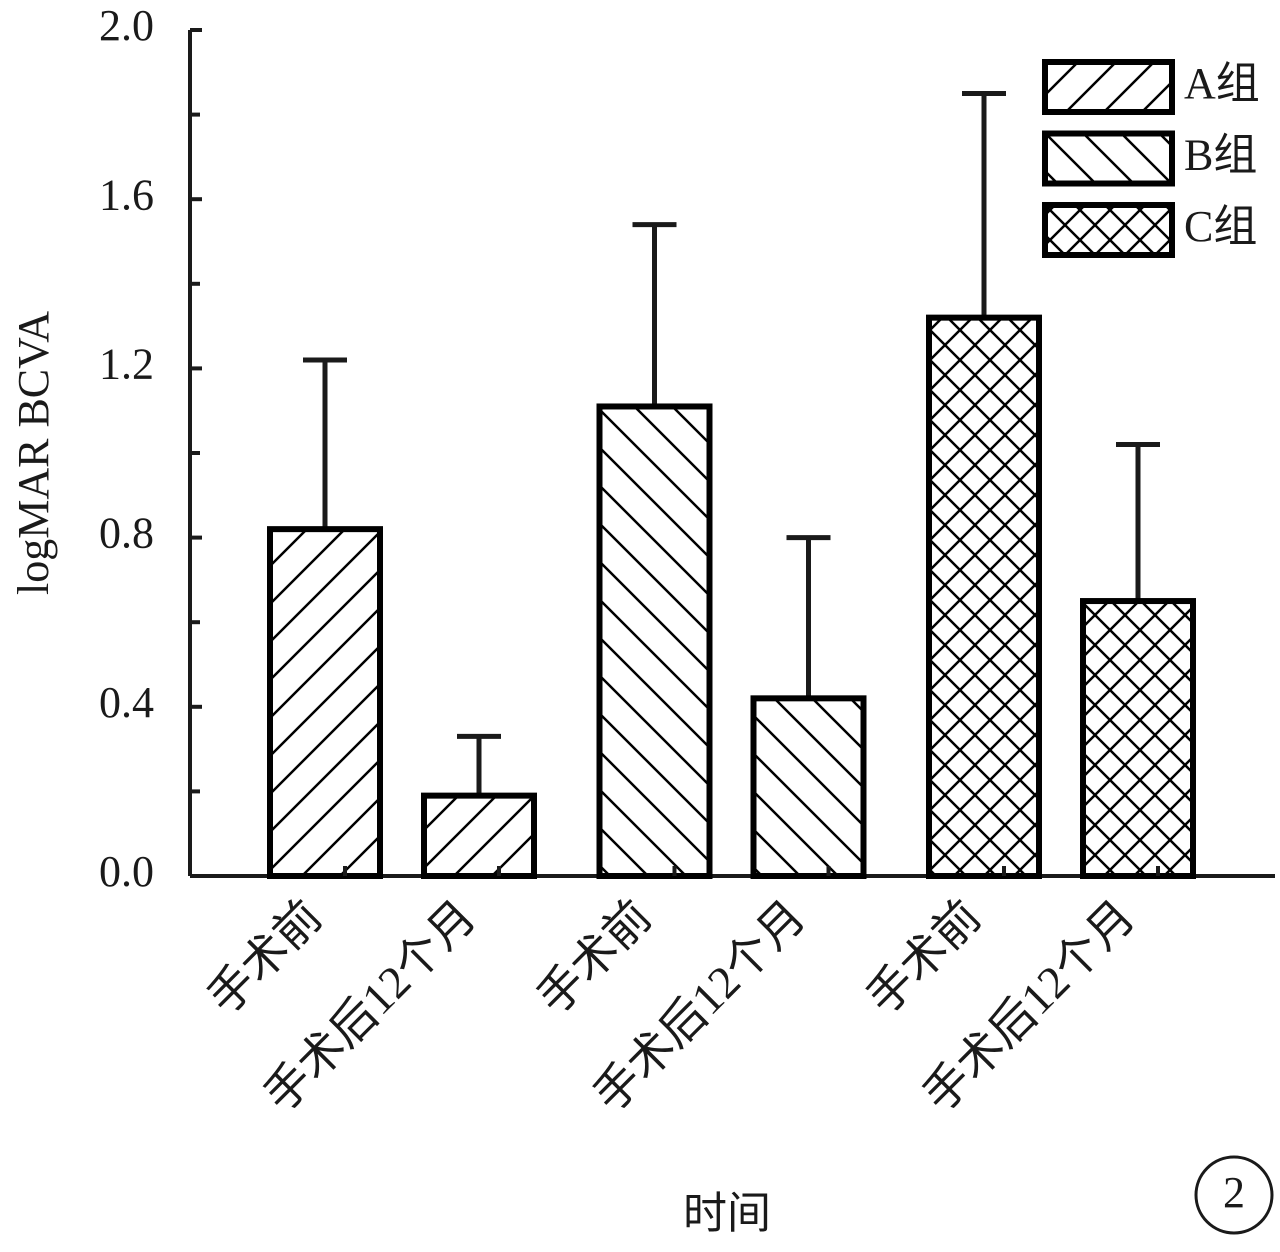 This screenshot has width=1280, height=1252. Describe the element at coordinates (33, 453) in the screenshot. I see `y-axis-label: logMAR BCVA` at that location.